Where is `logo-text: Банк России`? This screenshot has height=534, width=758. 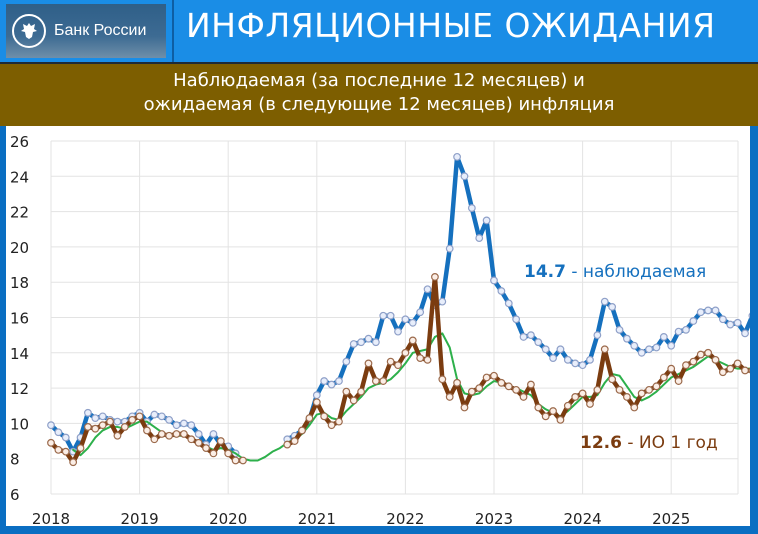 logo-text: Банк России is located at coordinates (100, 30).